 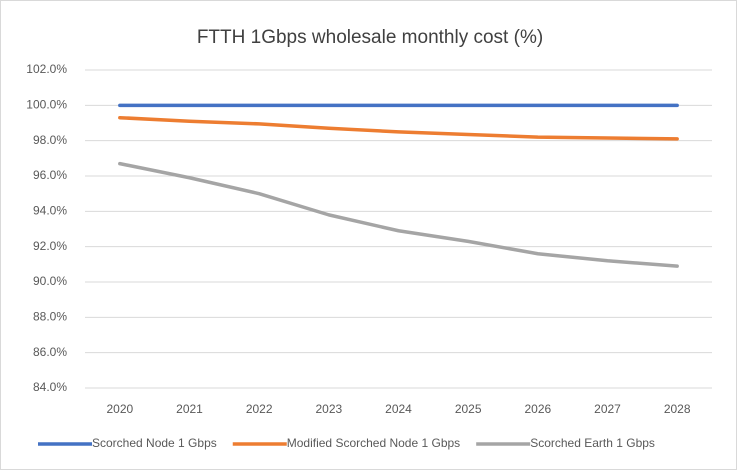 I want to click on y-tick-label: 86.0%, so click(x=50, y=352).